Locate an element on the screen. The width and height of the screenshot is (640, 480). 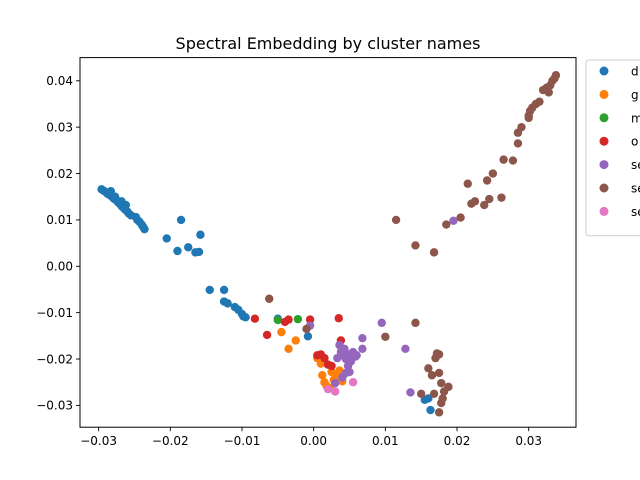
x-axis: −0.03 −0.02 −0.01 0.00 0.01 0.02 0.03 is located at coordinates (311, 437).